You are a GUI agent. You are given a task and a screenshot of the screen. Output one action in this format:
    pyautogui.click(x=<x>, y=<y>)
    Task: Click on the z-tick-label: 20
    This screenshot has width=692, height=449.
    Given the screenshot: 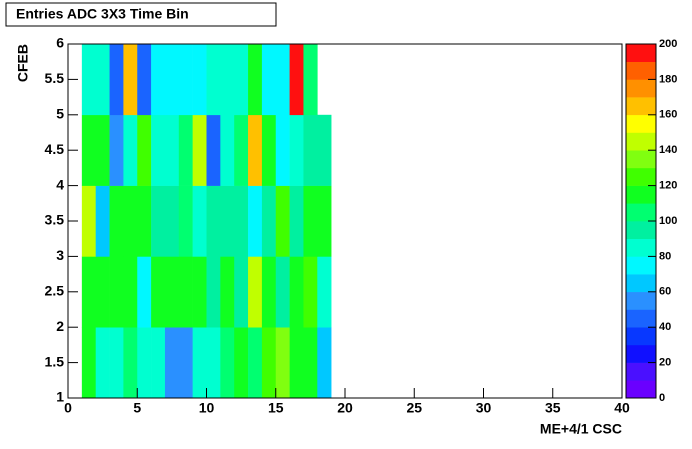 What is the action you would take?
    pyautogui.click(x=665, y=363)
    